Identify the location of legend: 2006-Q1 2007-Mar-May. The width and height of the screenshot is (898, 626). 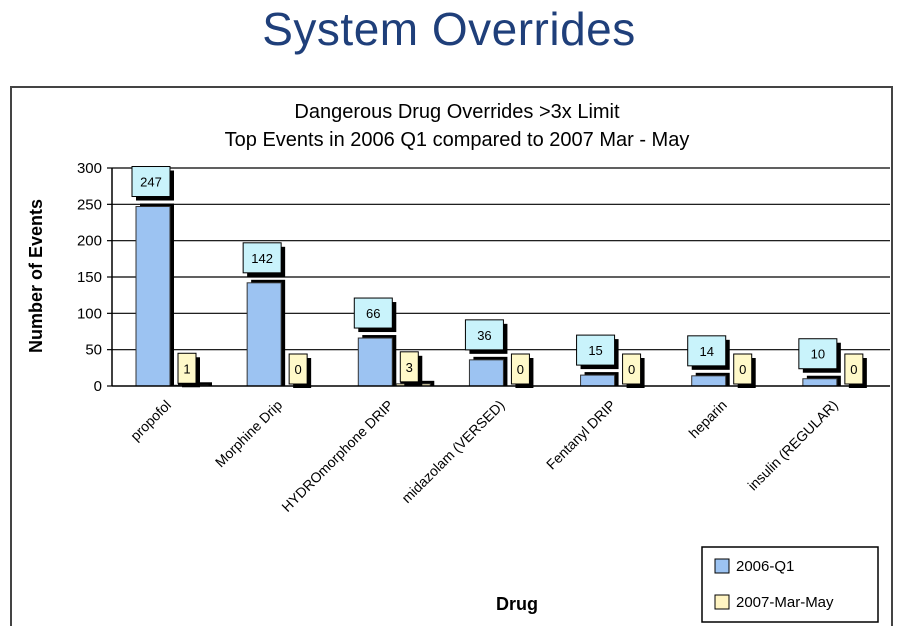
(790, 584).